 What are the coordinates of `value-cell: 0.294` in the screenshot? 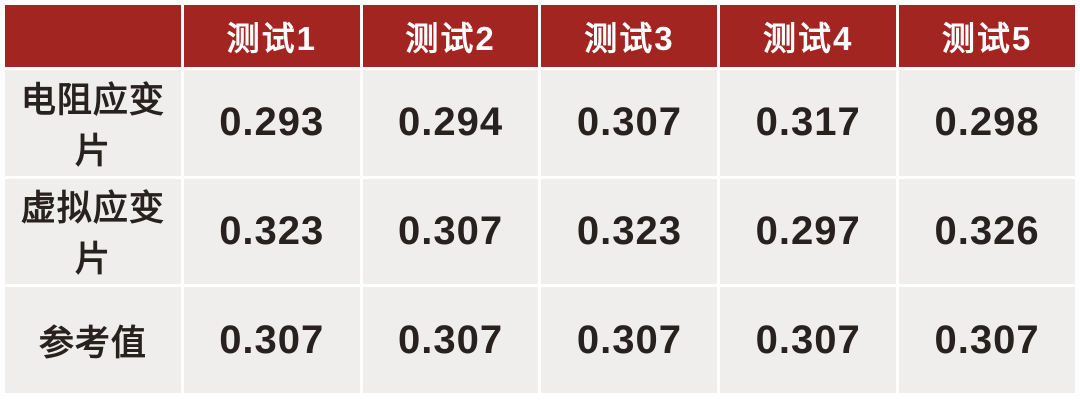 It's located at (450, 123).